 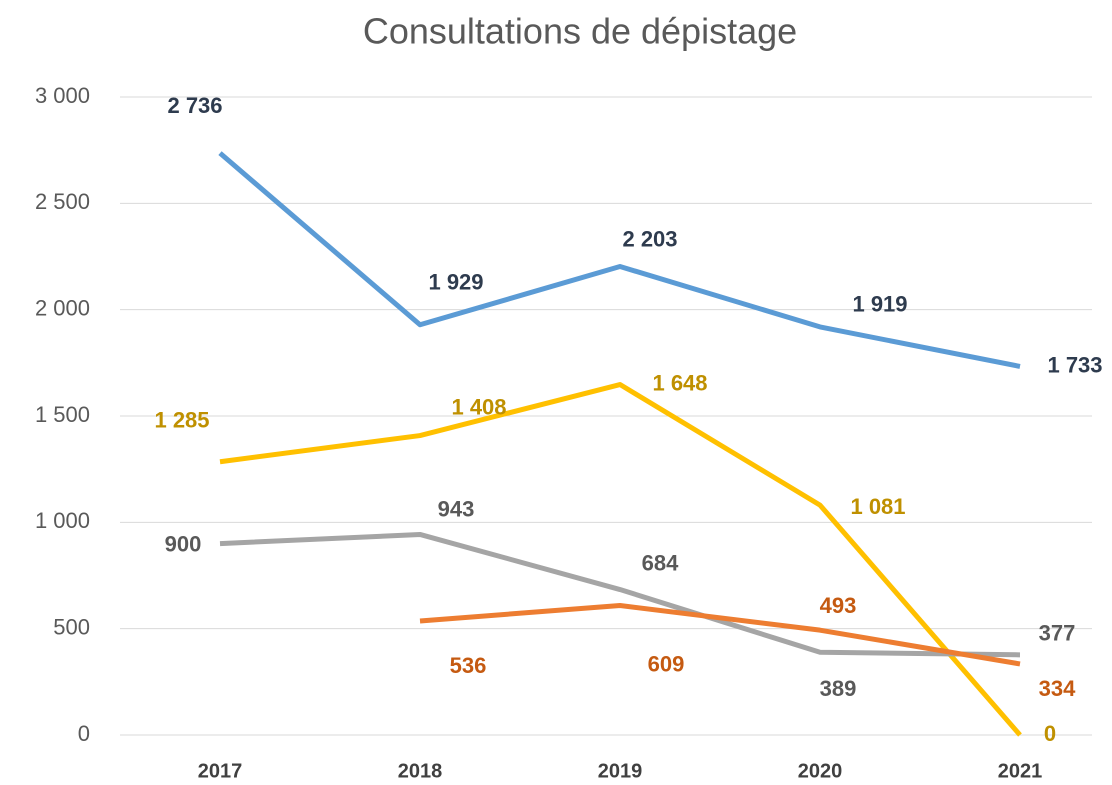 What do you see at coordinates (194, 105) in the screenshot?
I see `data-label: 2 736` at bounding box center [194, 105].